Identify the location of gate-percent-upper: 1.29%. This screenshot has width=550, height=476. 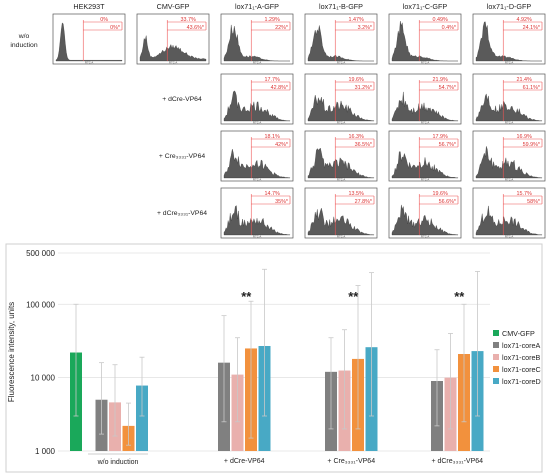
(271, 20).